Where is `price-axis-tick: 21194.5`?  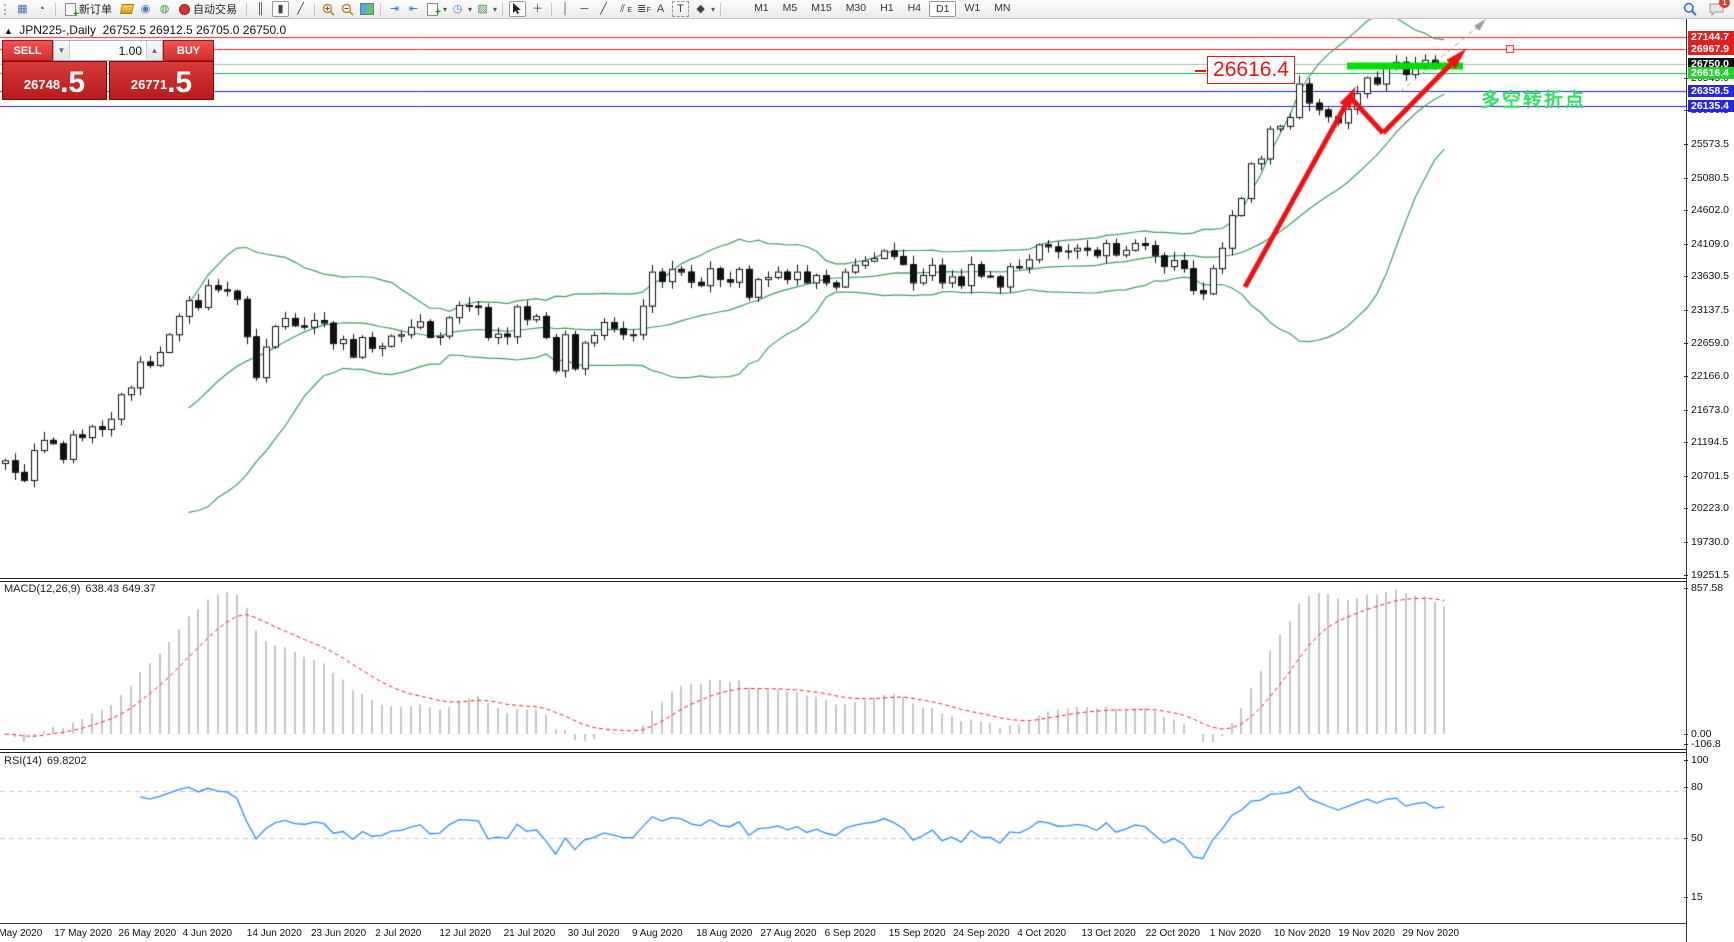
price-axis-tick: 21194.5 is located at coordinates (1706, 442).